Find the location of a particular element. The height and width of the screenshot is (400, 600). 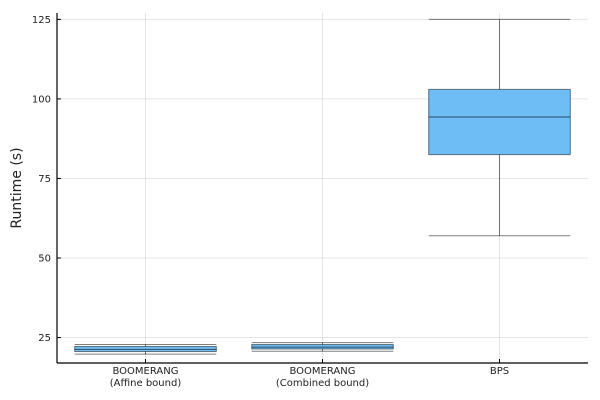

y-tick-label: 50 is located at coordinates (44, 259).